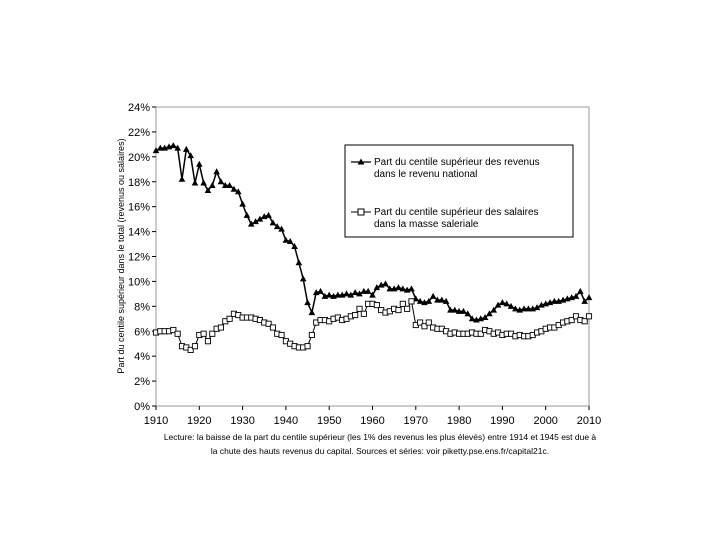 This screenshot has height=540, width=720. I want to click on y-tick-label: 2%, so click(142, 382).